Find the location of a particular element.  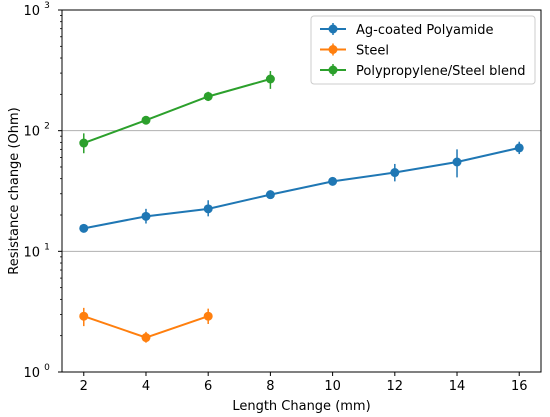

y-axis-label: Resistance change (Ohm) is located at coordinates (14, 190).